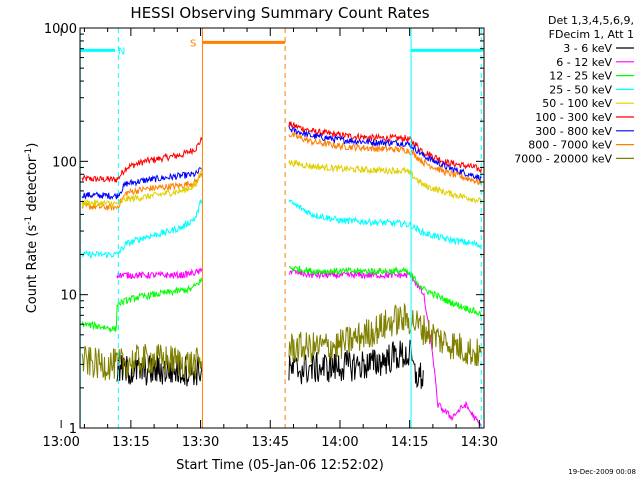  What do you see at coordinates (32, 186) in the screenshot?
I see `y-label-part2: detector` at bounding box center [32, 186].